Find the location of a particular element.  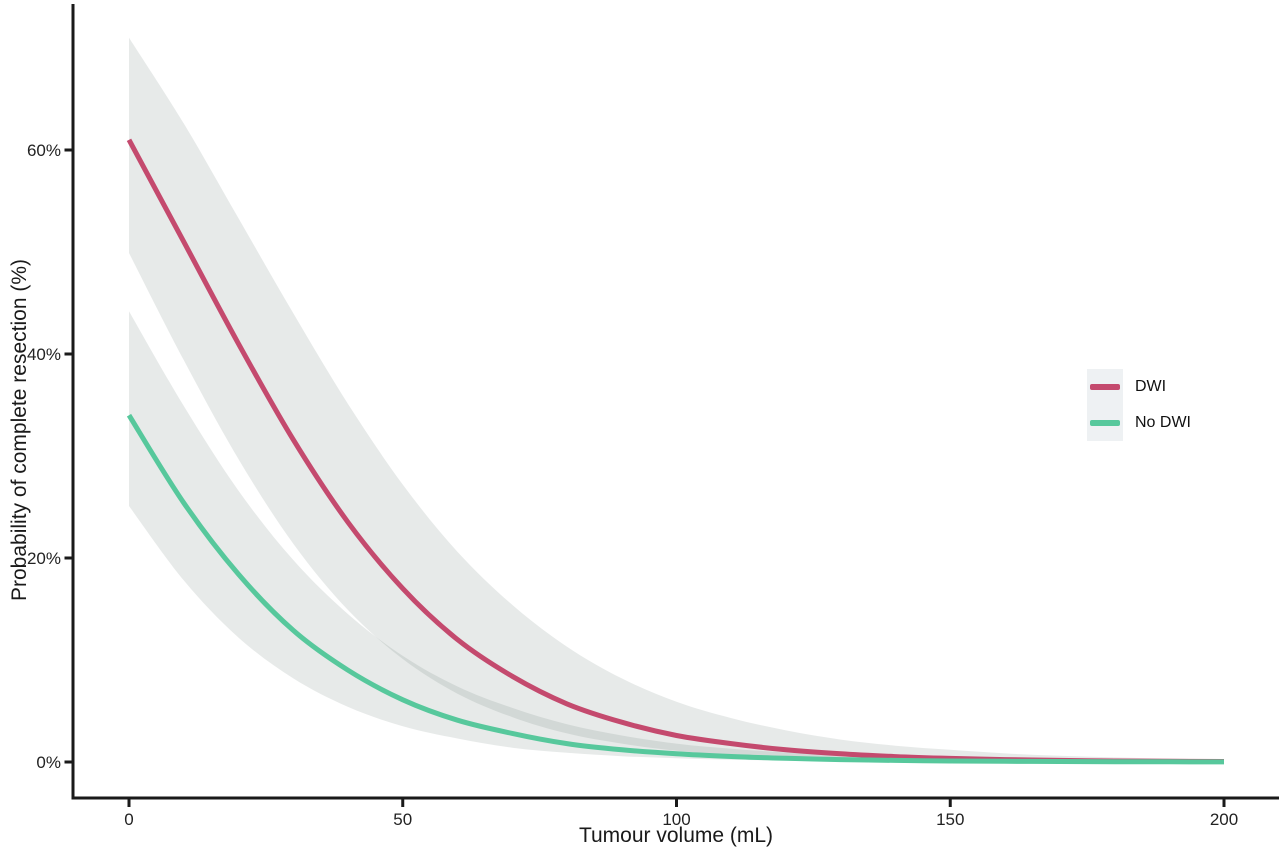

y-axis-title: Probability of complete resection (%) is located at coordinates (19, 430).